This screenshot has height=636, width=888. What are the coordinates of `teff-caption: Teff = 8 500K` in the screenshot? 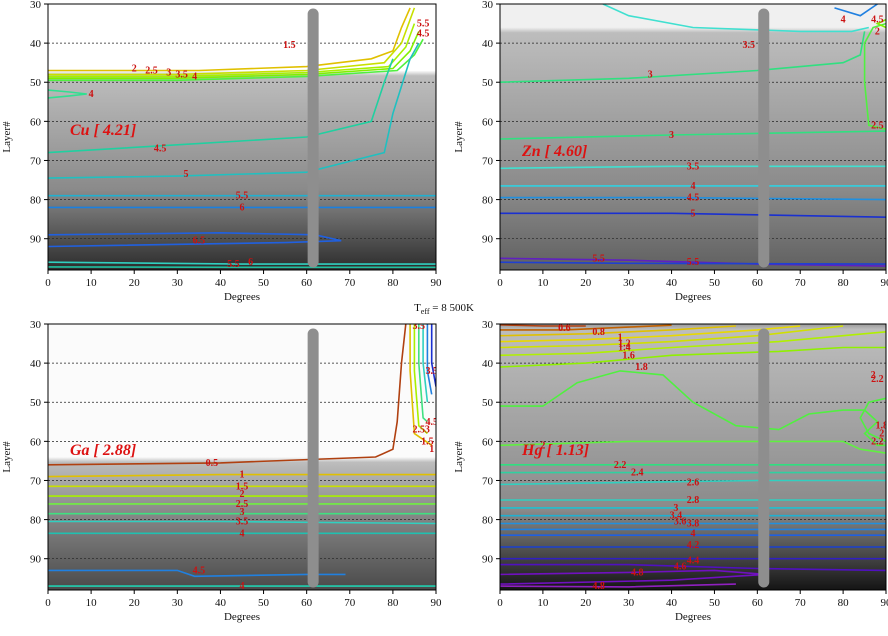 It's located at (444, 309).